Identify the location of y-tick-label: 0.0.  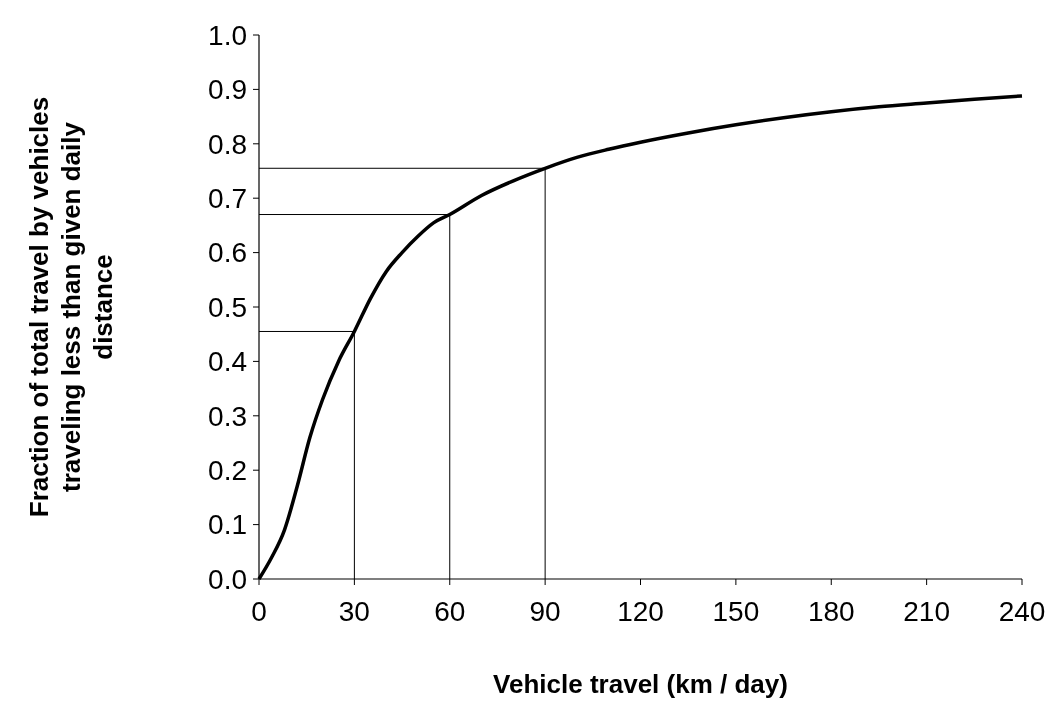
(227, 579).